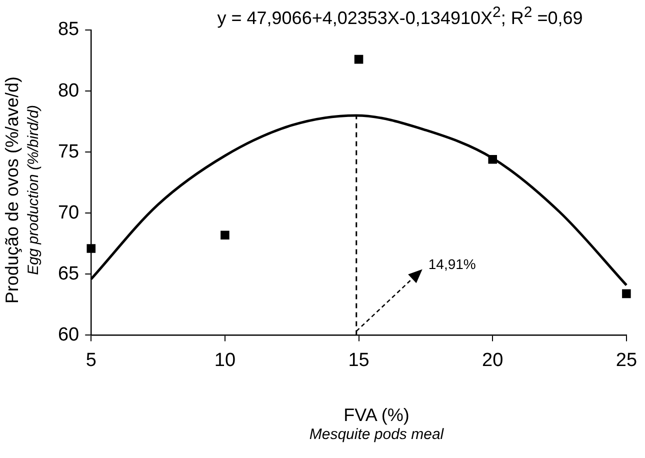  Describe the element at coordinates (91, 360) in the screenshot. I see `x-tick-label: 5` at that location.